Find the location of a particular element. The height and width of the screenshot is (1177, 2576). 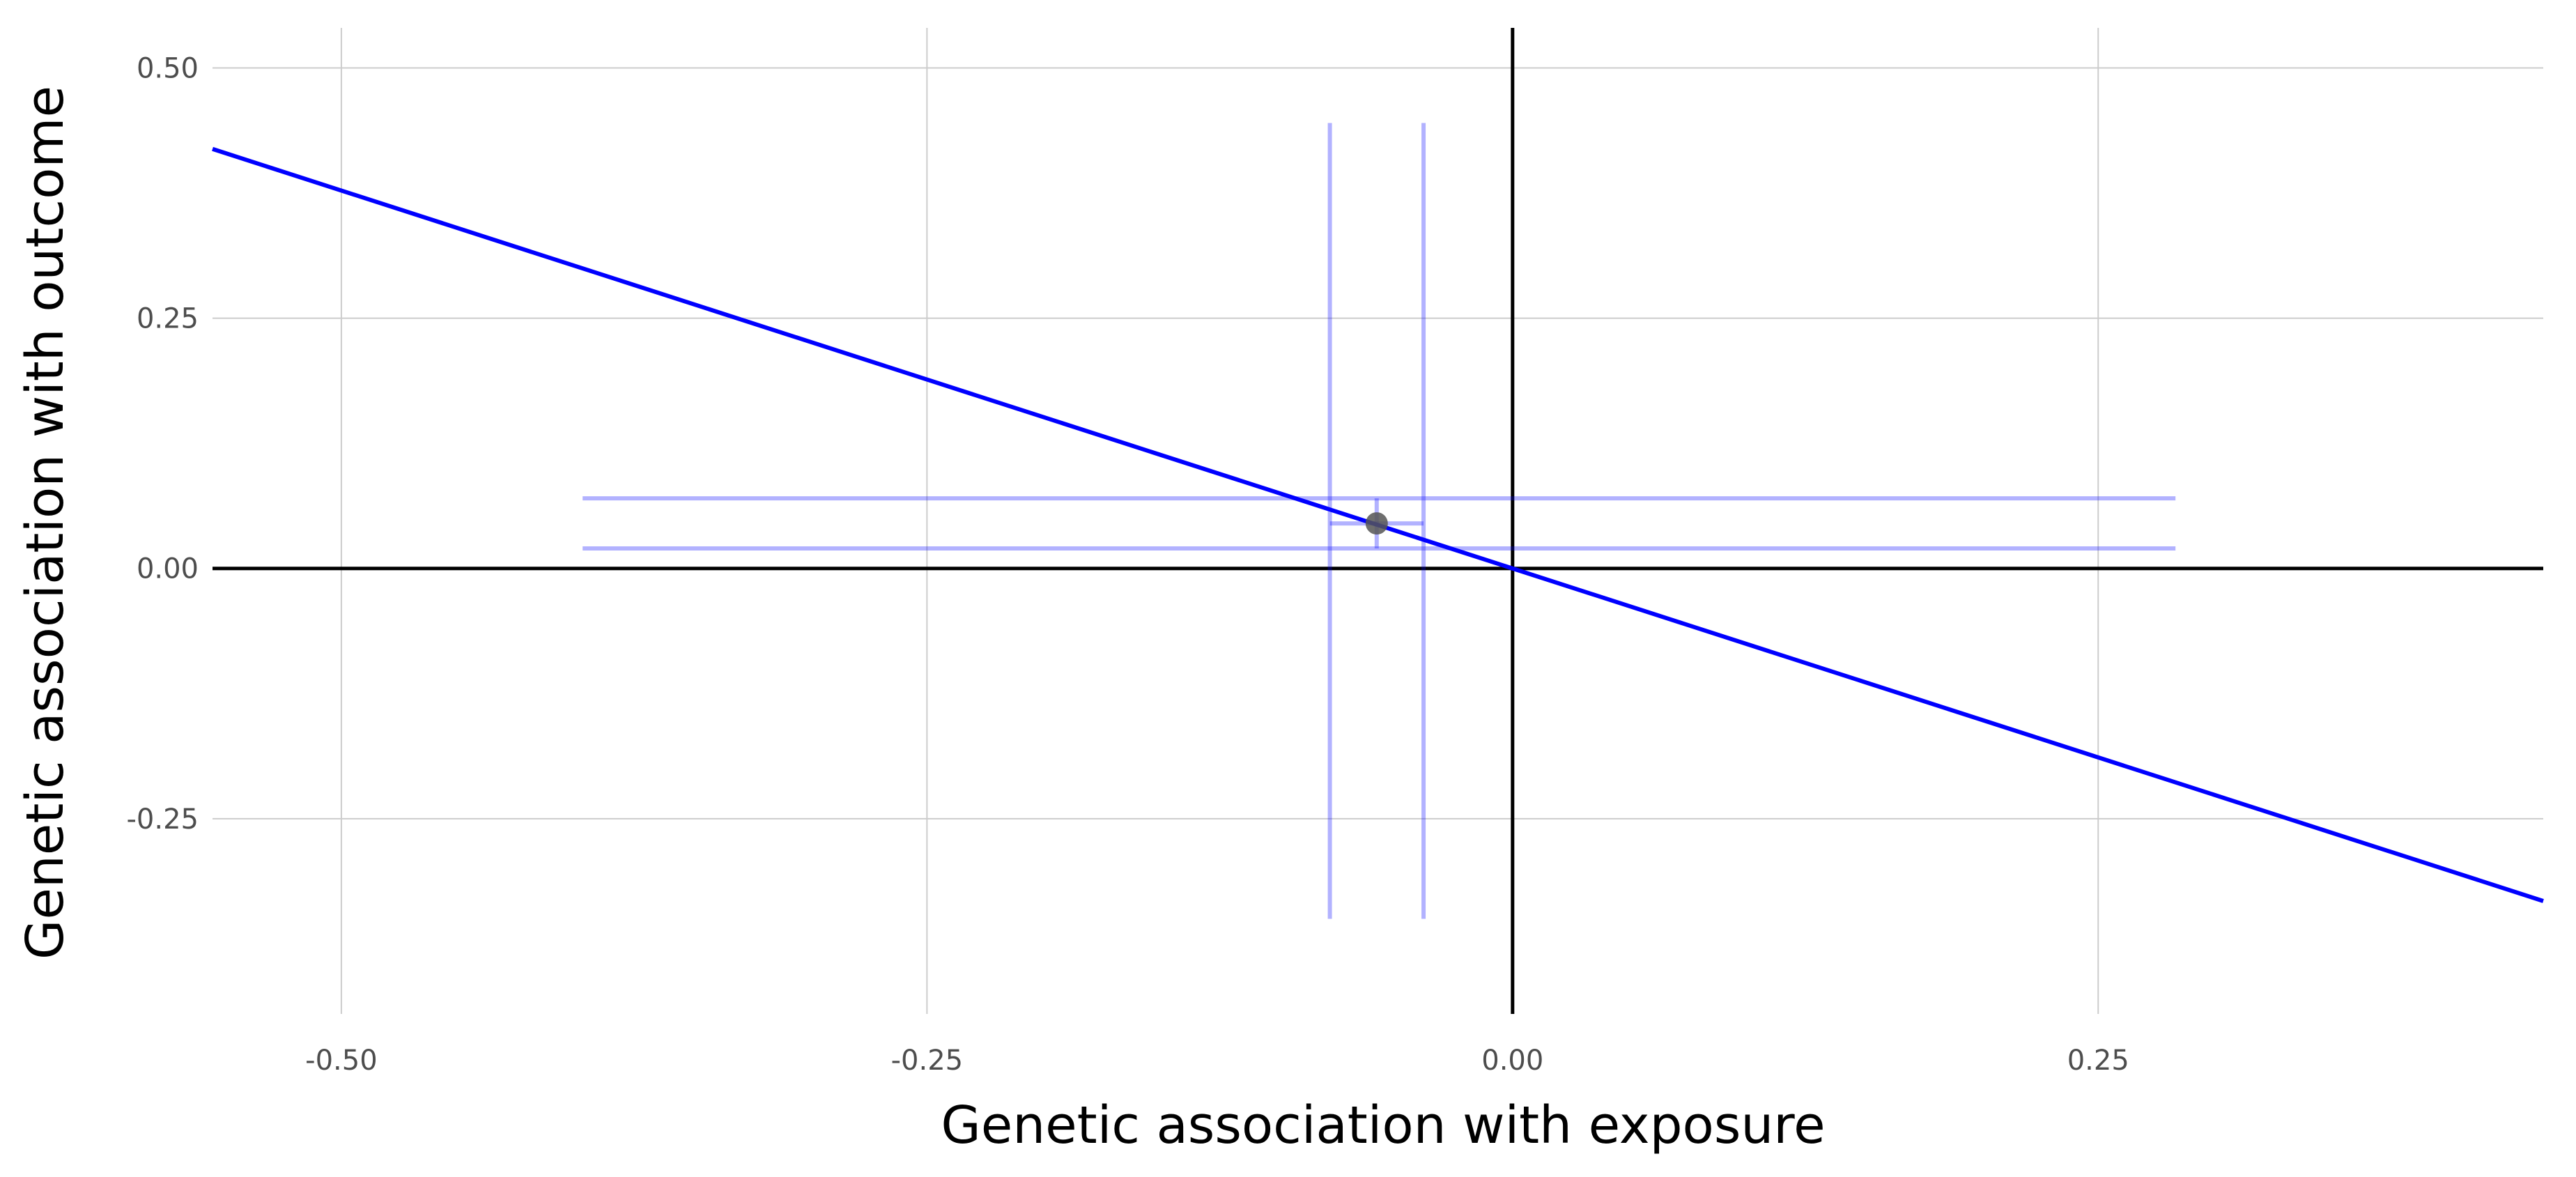

y-tick-label: 0.00 is located at coordinates (168, 569).